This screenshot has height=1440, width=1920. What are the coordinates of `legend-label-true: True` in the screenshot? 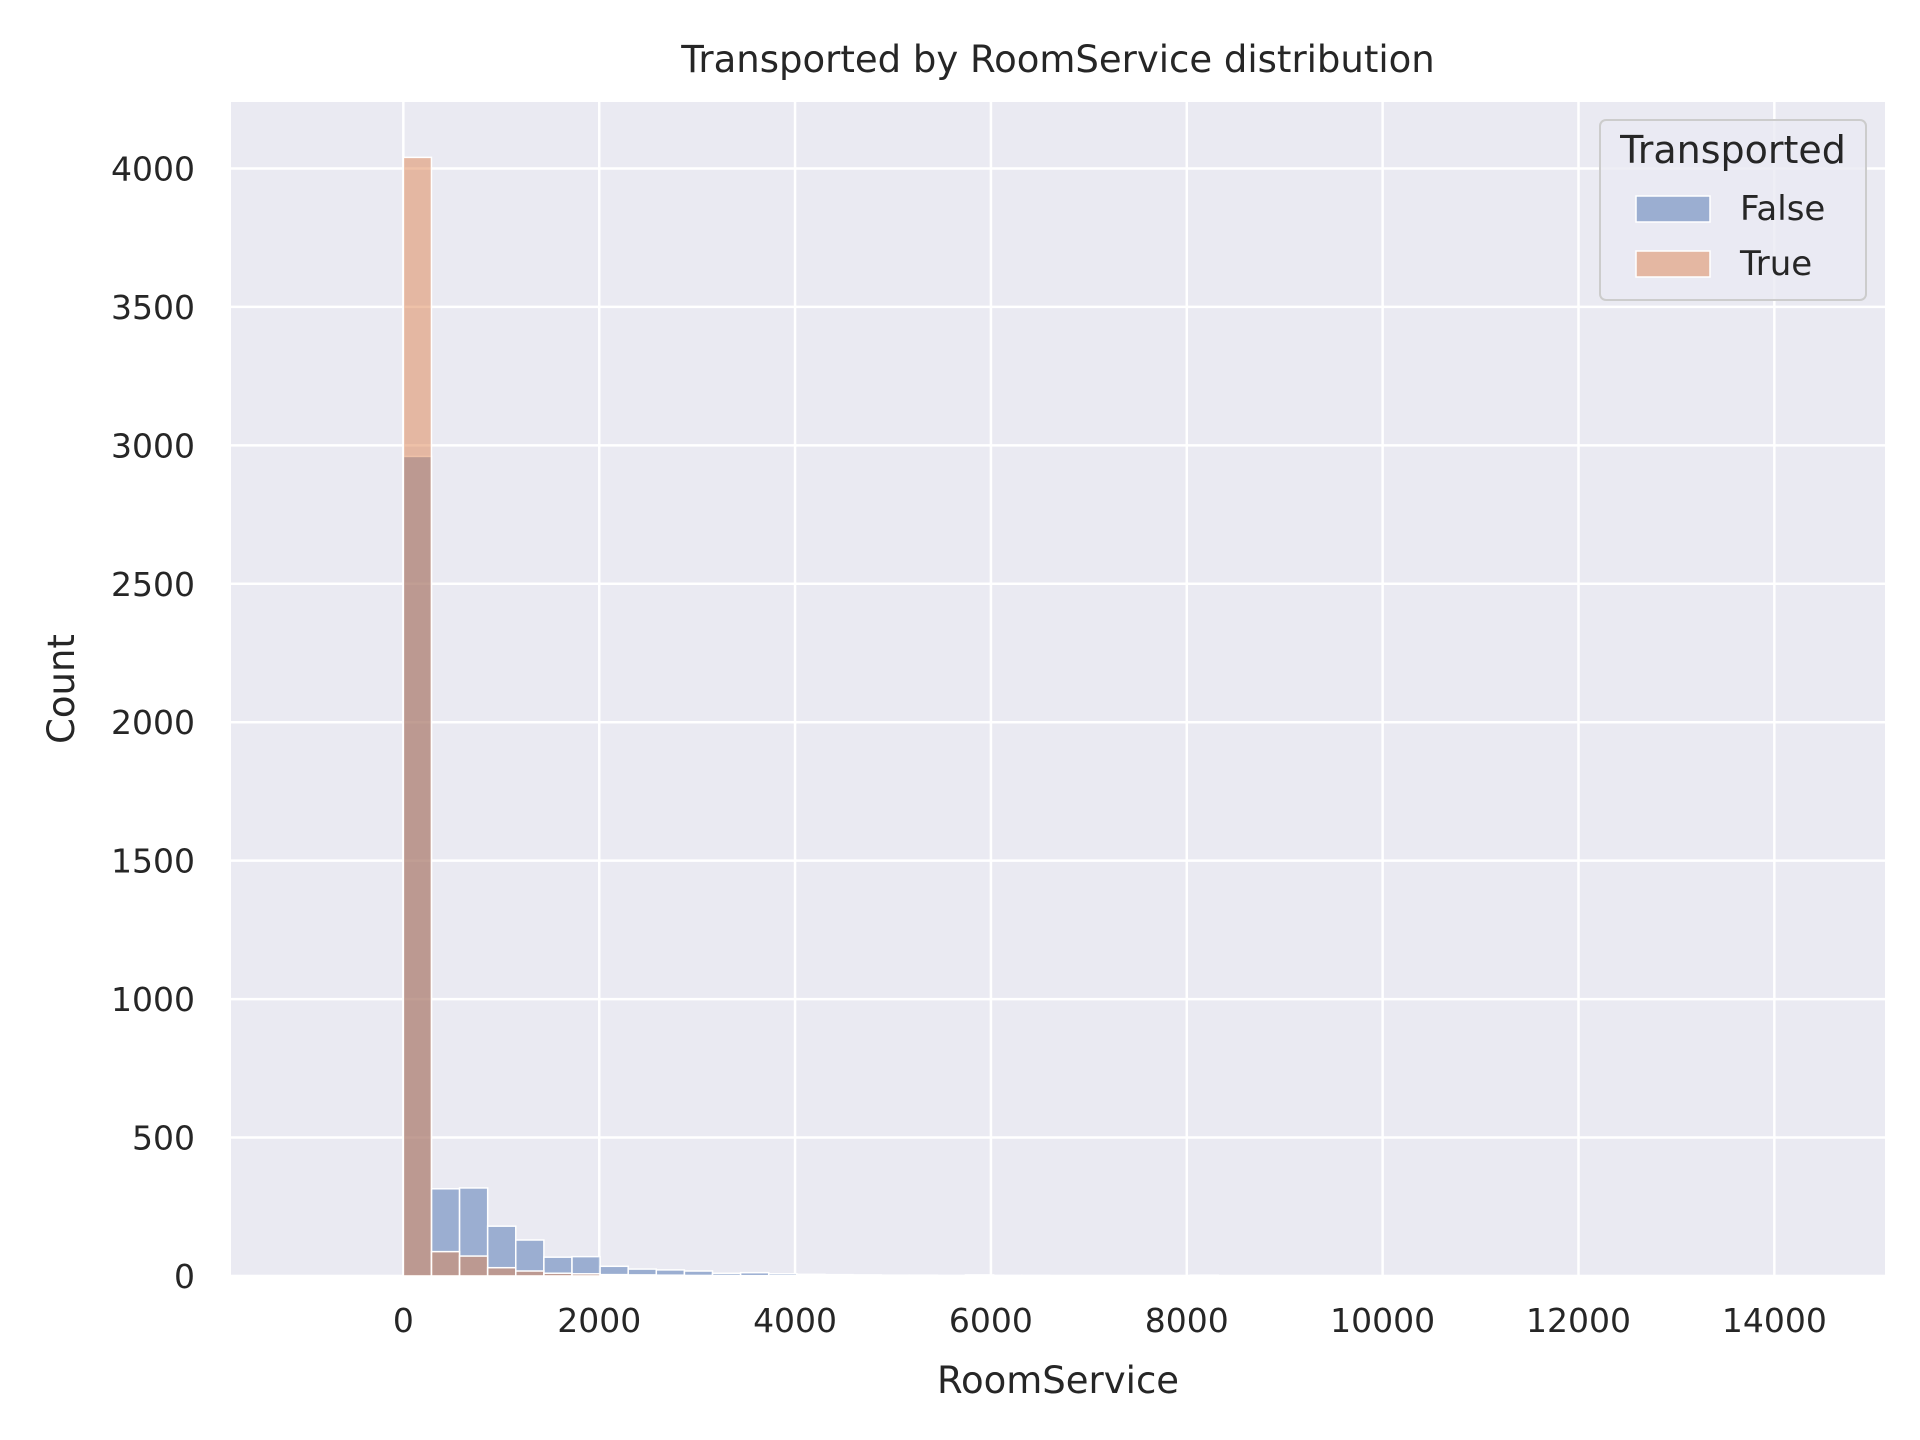 It's located at (1775, 264).